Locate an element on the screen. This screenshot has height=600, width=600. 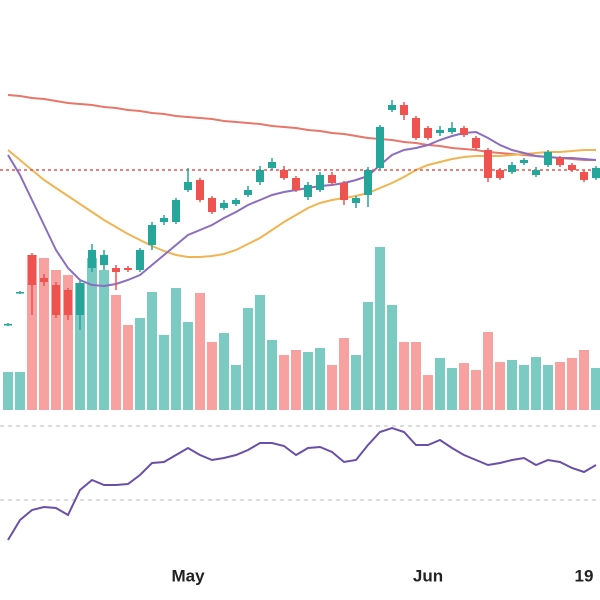
x-tick-label: 19 is located at coordinates (584, 575).